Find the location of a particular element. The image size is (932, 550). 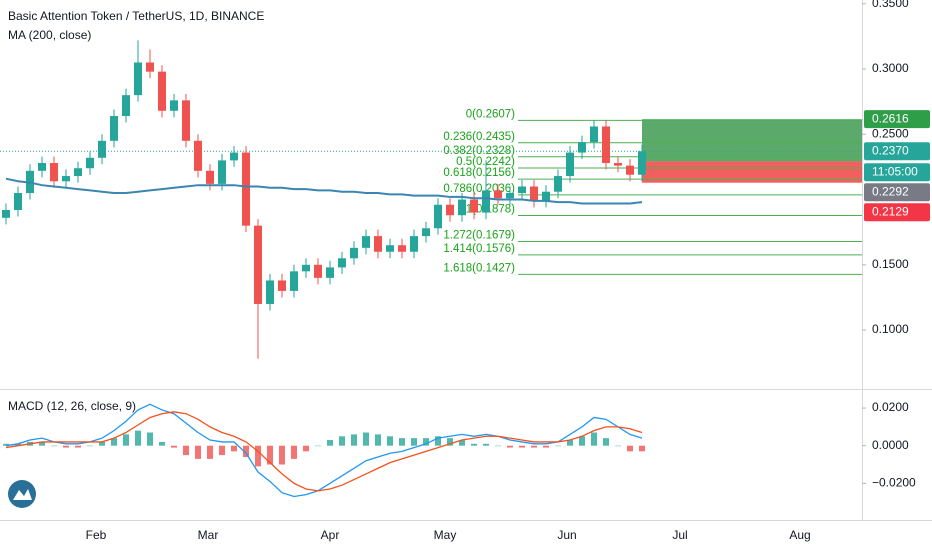

fib-label: 0.786(0.2036) is located at coordinates (479, 189).